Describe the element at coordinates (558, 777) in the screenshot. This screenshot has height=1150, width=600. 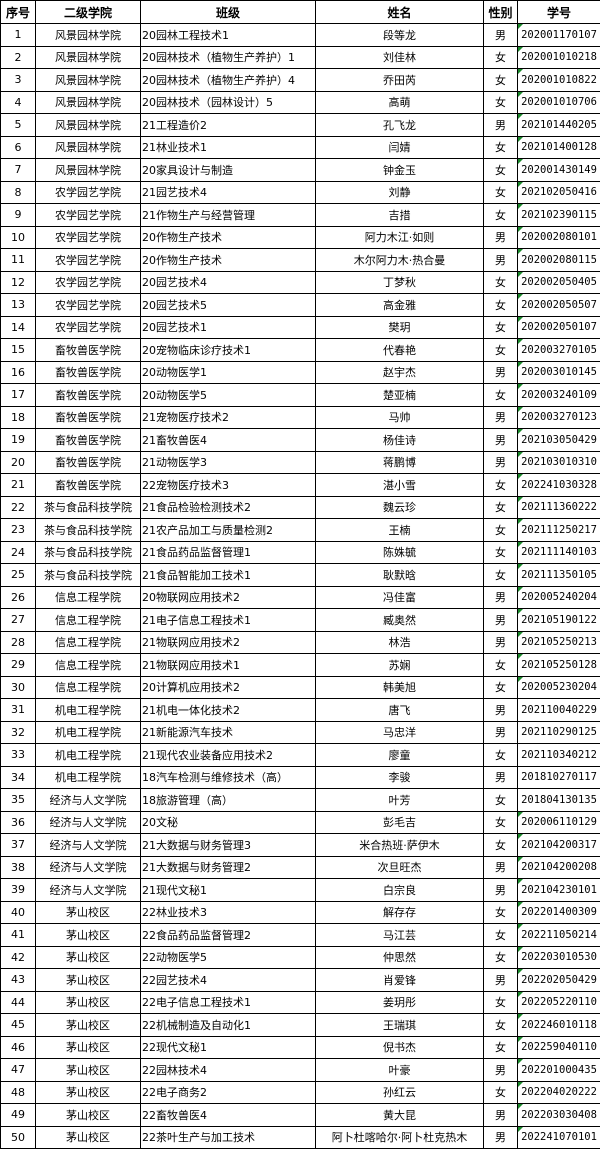
I see `cell-student-id: 201810270117` at that location.